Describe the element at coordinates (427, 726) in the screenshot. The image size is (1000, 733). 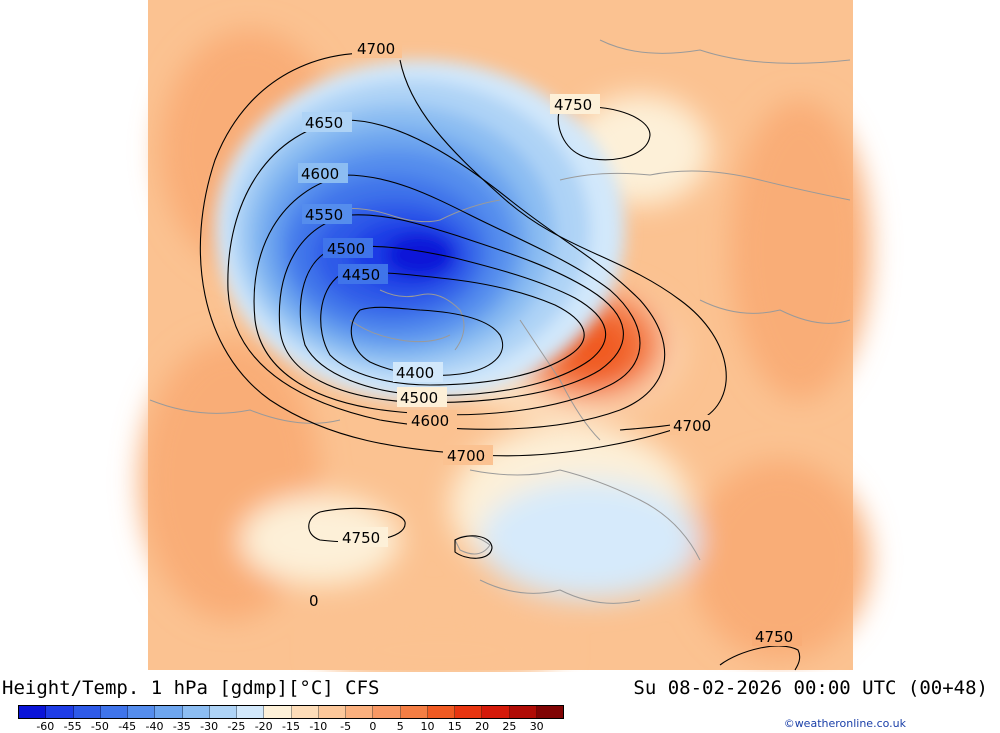
I see `colorbar-tick-label: 10` at that location.